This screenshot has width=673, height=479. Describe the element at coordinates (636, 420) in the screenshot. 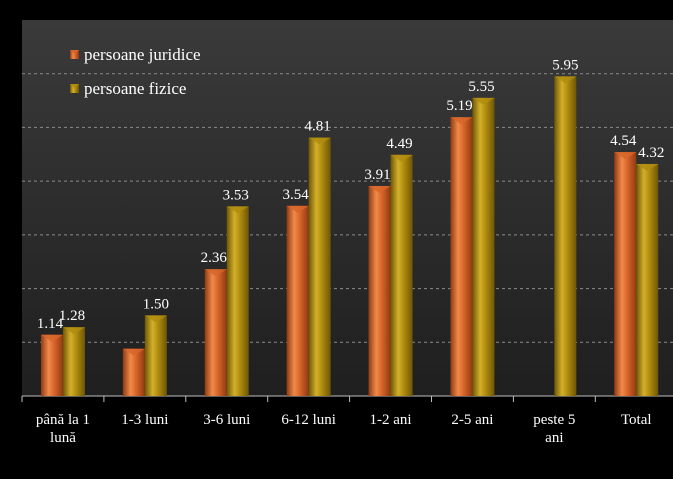

I see `x-tick-label: Total` at that location.